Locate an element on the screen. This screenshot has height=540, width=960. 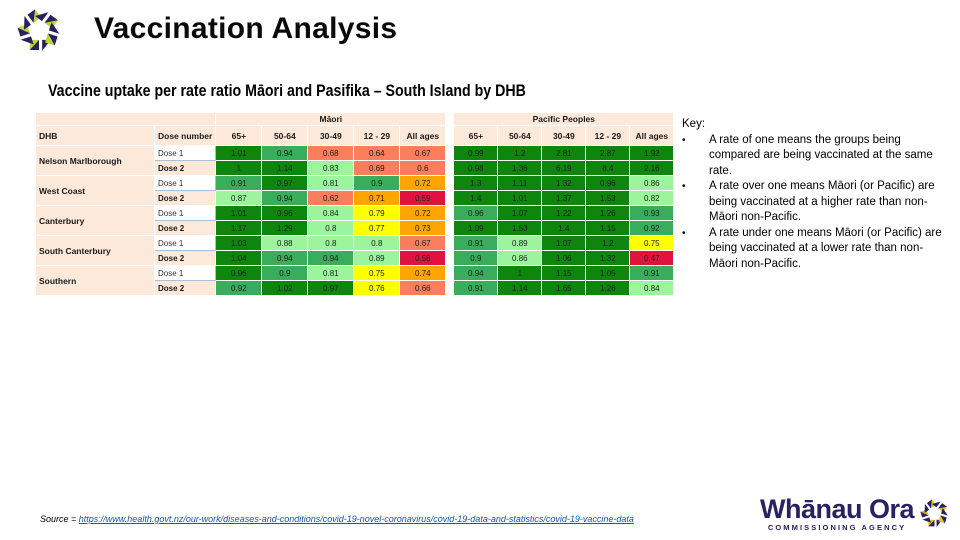
rate-cell: 0.66 is located at coordinates (423, 288).